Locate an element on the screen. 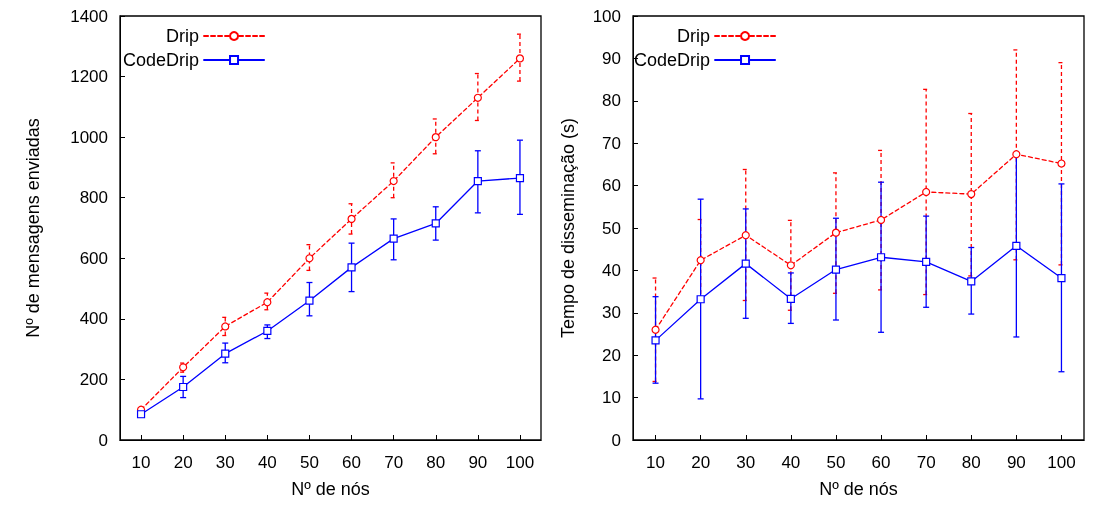 Image resolution: width=1102 pixels, height=507 pixels. y-axis-title: Nº de mensagens enviadas is located at coordinates (33, 228).